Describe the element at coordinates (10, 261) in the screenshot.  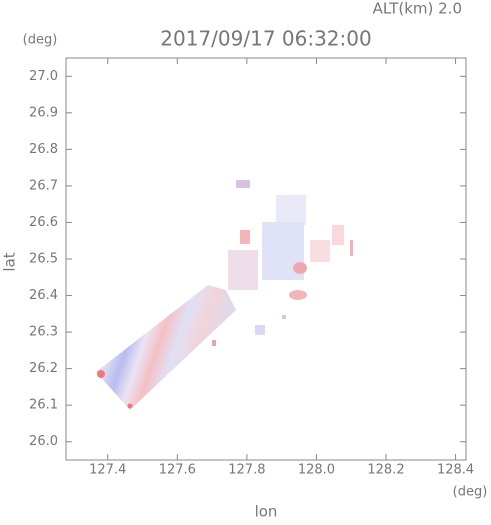
I see `y-axis-label: lat` at that location.